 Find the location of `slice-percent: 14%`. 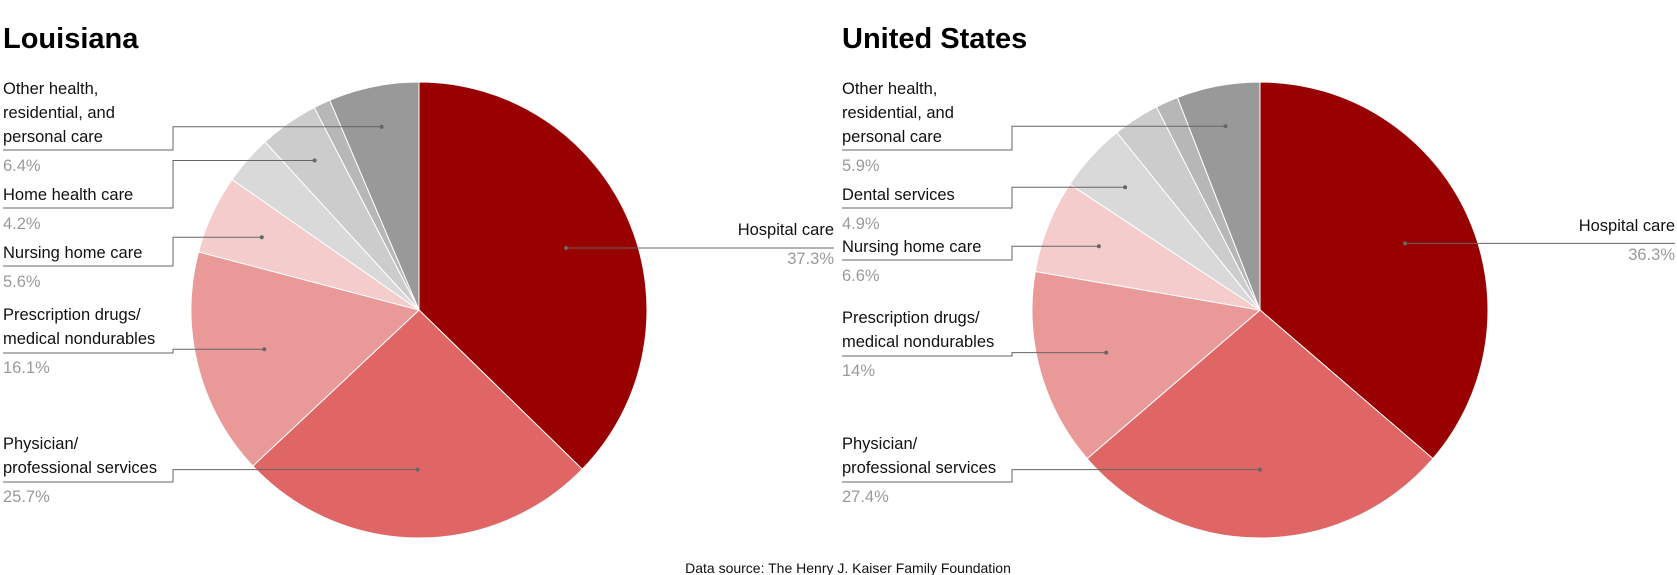

slice-percent: 14% is located at coordinates (858, 371).